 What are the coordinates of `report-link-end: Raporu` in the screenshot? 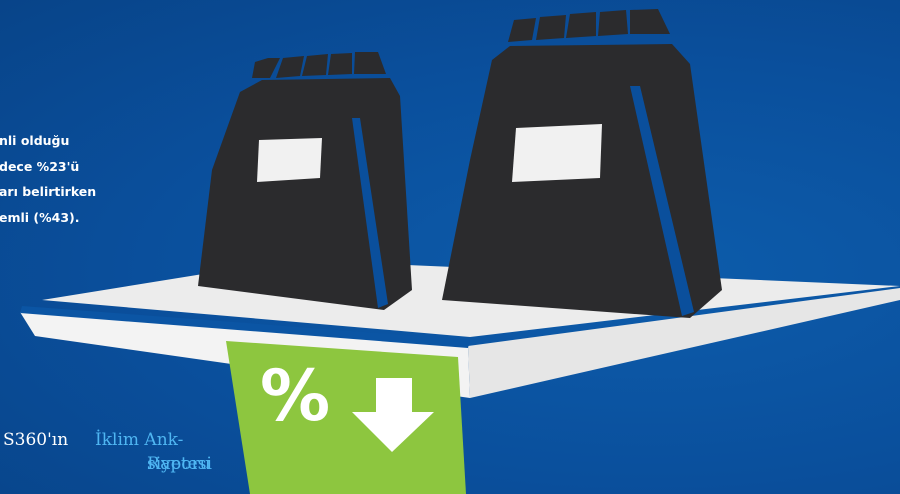 It's located at (179, 464).